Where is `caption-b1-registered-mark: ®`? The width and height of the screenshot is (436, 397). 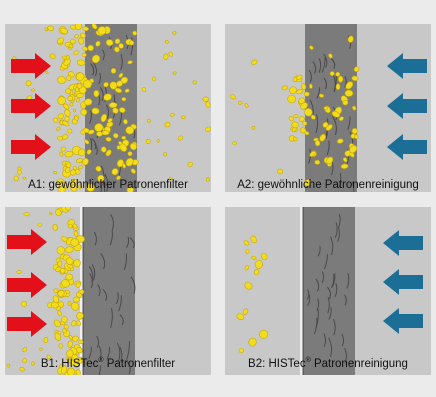 caption-b1-registered-mark: ® is located at coordinates (101, 360).